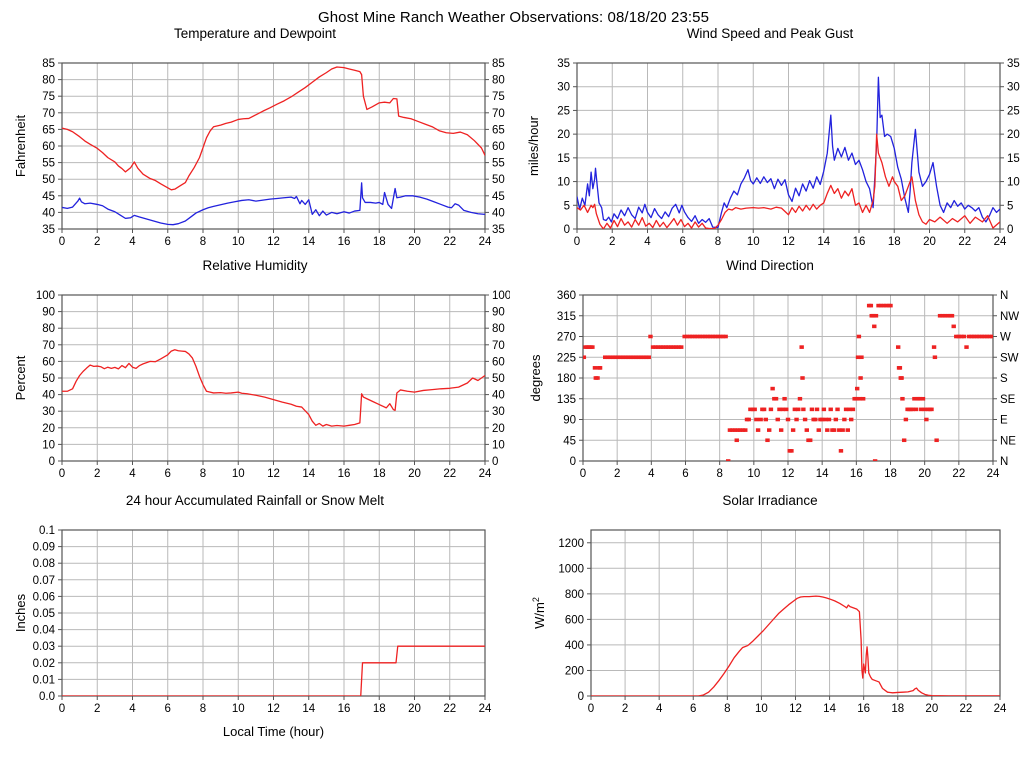 This screenshot has width=1027, height=772. Describe the element at coordinates (501, 296) in the screenshot. I see `svg-text: 100` at that location.